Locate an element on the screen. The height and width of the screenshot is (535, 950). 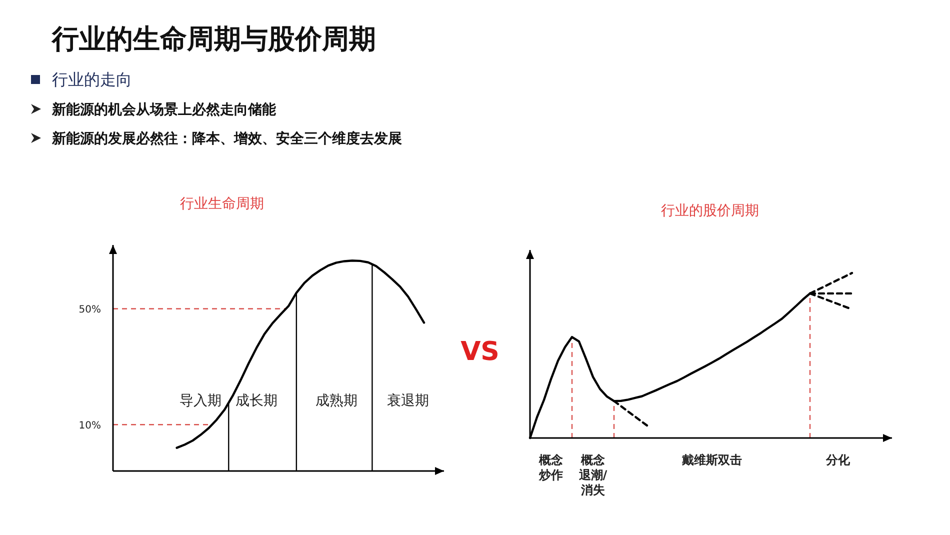
x-tick-label: 导入期 is located at coordinates (201, 401).